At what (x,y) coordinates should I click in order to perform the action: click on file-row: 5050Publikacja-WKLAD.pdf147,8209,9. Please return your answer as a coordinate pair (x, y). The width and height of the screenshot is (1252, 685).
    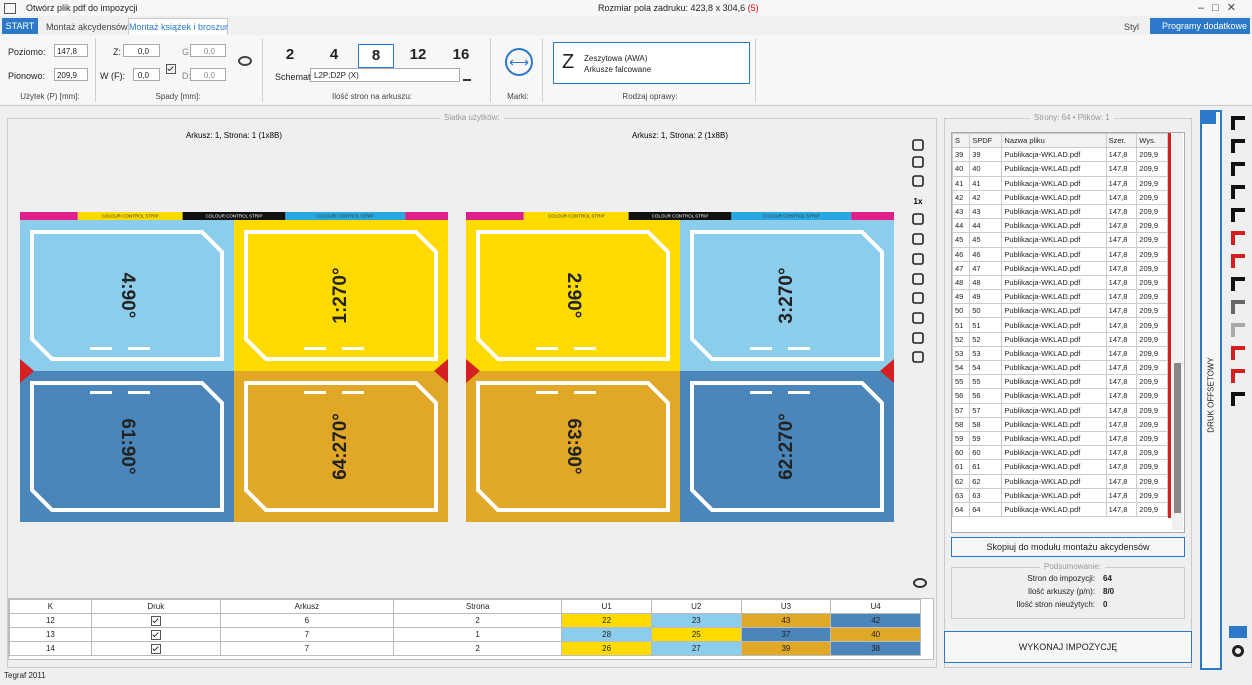
    Looking at the image, I should click on (1060, 311).